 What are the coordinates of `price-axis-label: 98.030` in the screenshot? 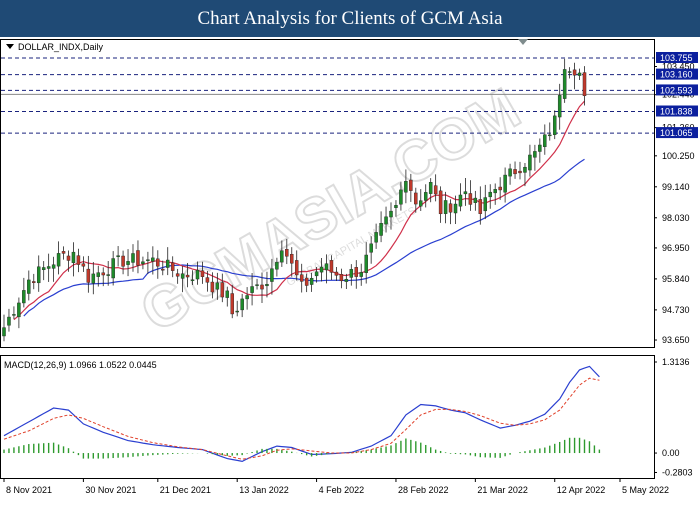 It's located at (676, 218).